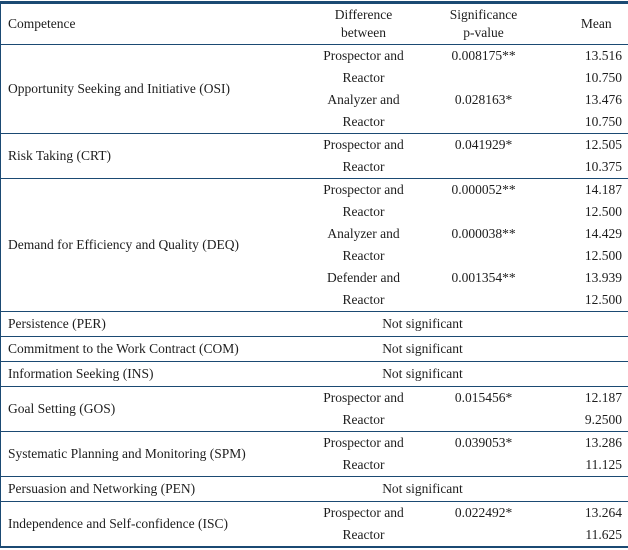  I want to click on p-value-cell: 0.015456*, so click(484, 398).